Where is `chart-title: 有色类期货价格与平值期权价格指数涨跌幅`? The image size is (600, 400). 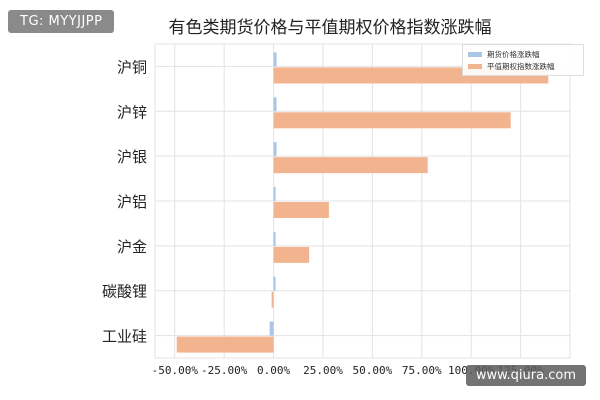 chart-title: 有色类期货价格与平值期权价格指数涨跌幅 is located at coordinates (330, 28).